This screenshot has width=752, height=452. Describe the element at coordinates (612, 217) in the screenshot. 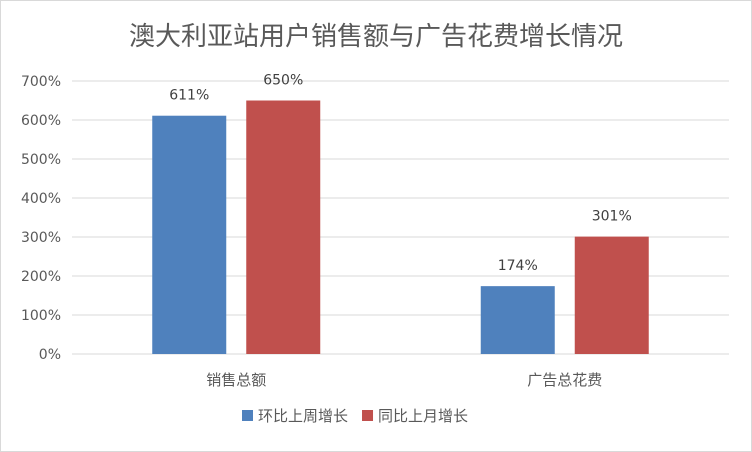

I see `data-label: 301%` at that location.